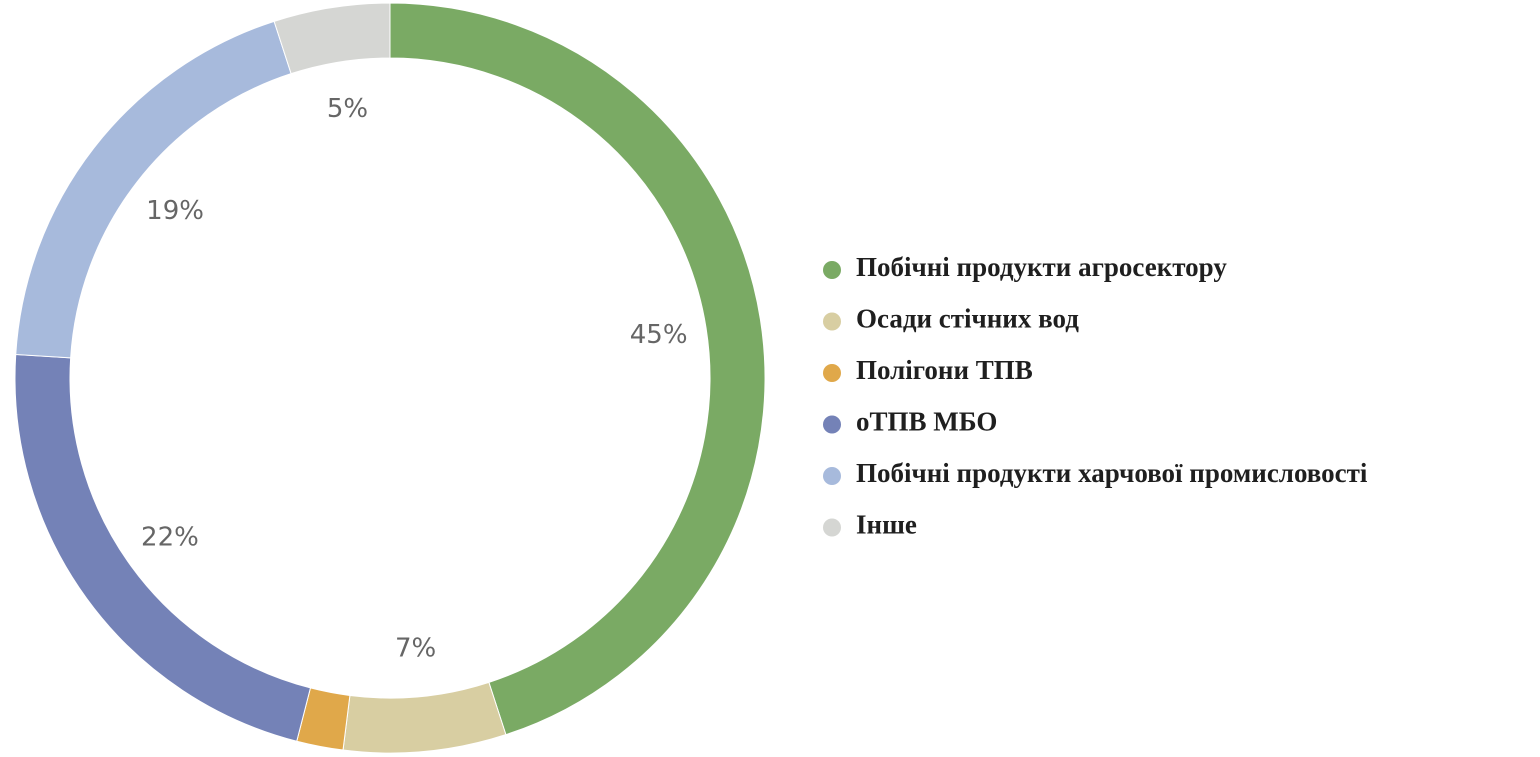 This screenshot has width=1540, height=757. I want to click on value-label: 19%, so click(175, 211).